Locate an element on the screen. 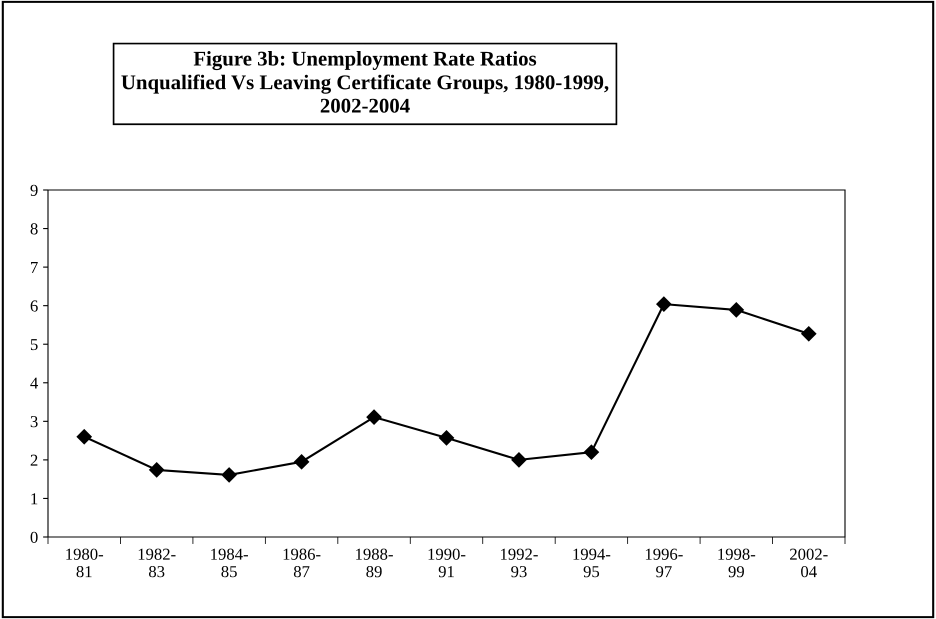  x-tick-label: 1986- 87 is located at coordinates (302, 563).